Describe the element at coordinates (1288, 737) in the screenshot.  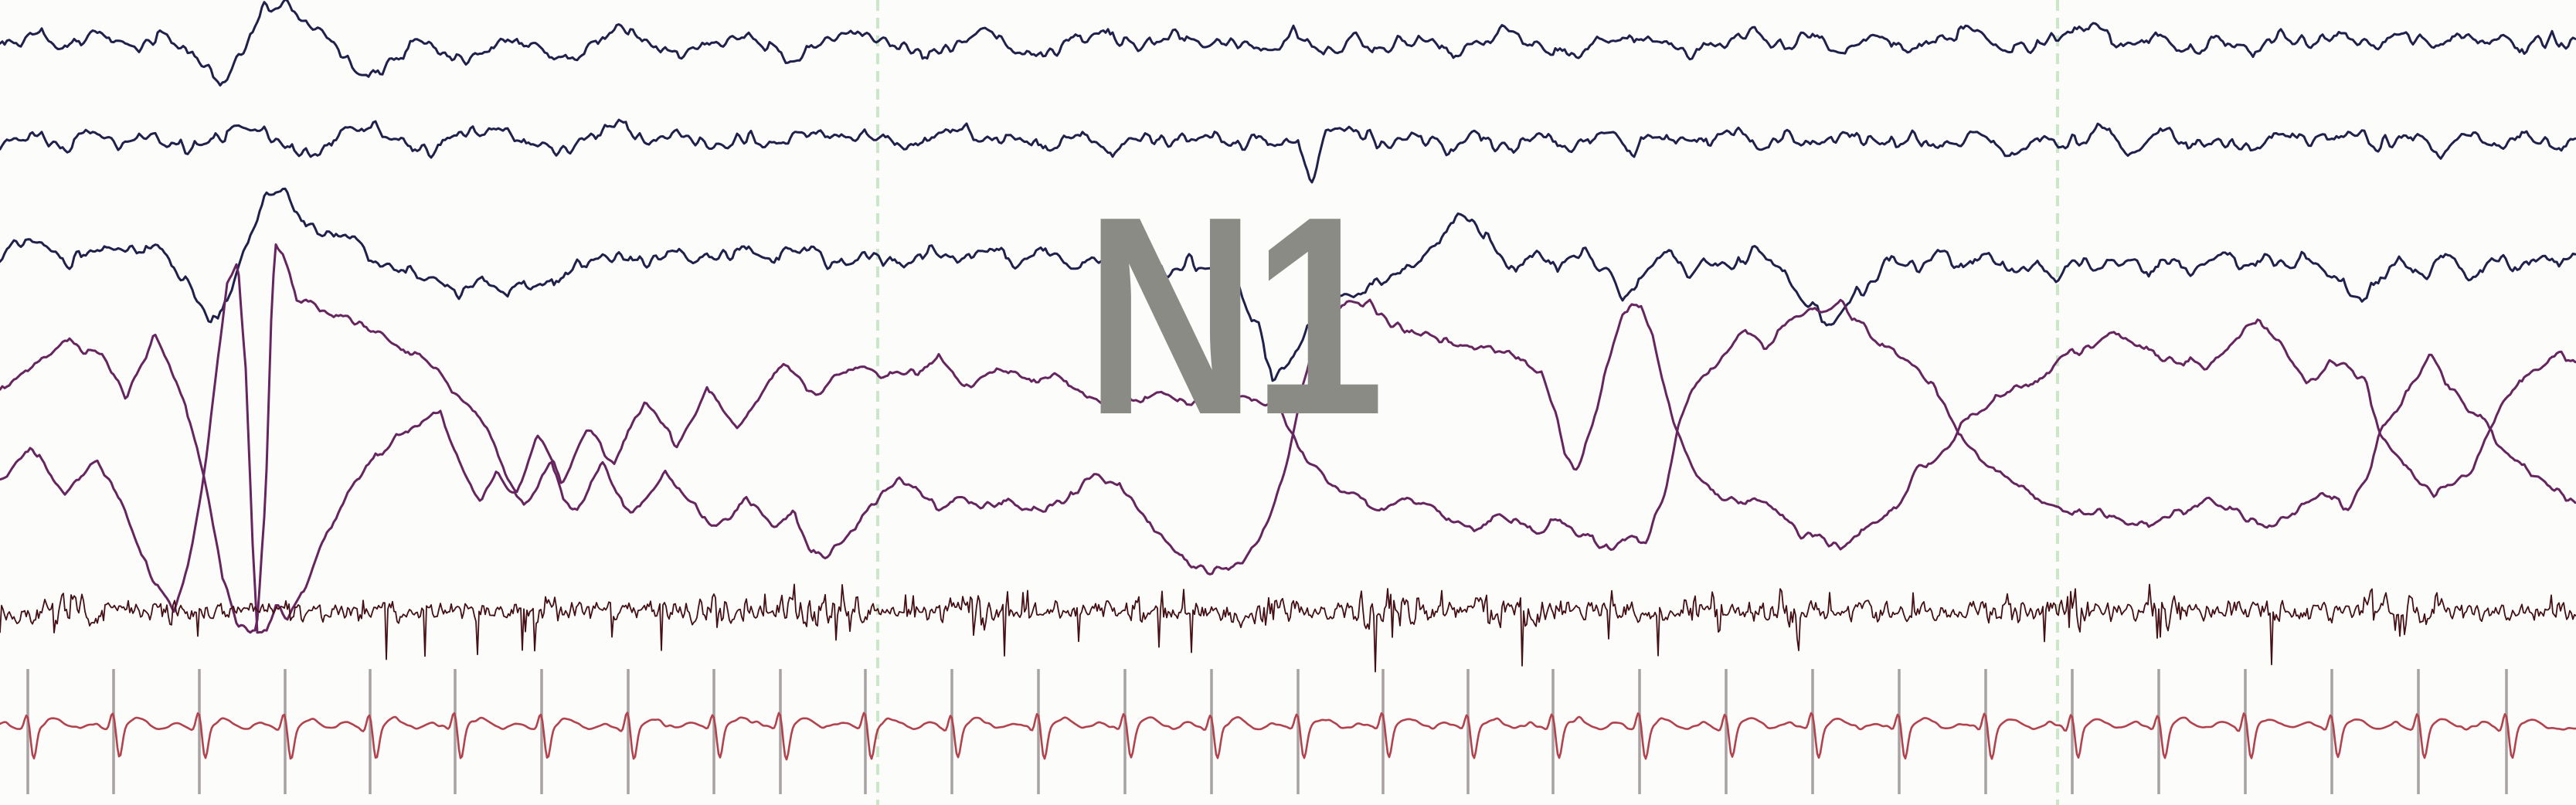
I see `ecg-trace` at that location.